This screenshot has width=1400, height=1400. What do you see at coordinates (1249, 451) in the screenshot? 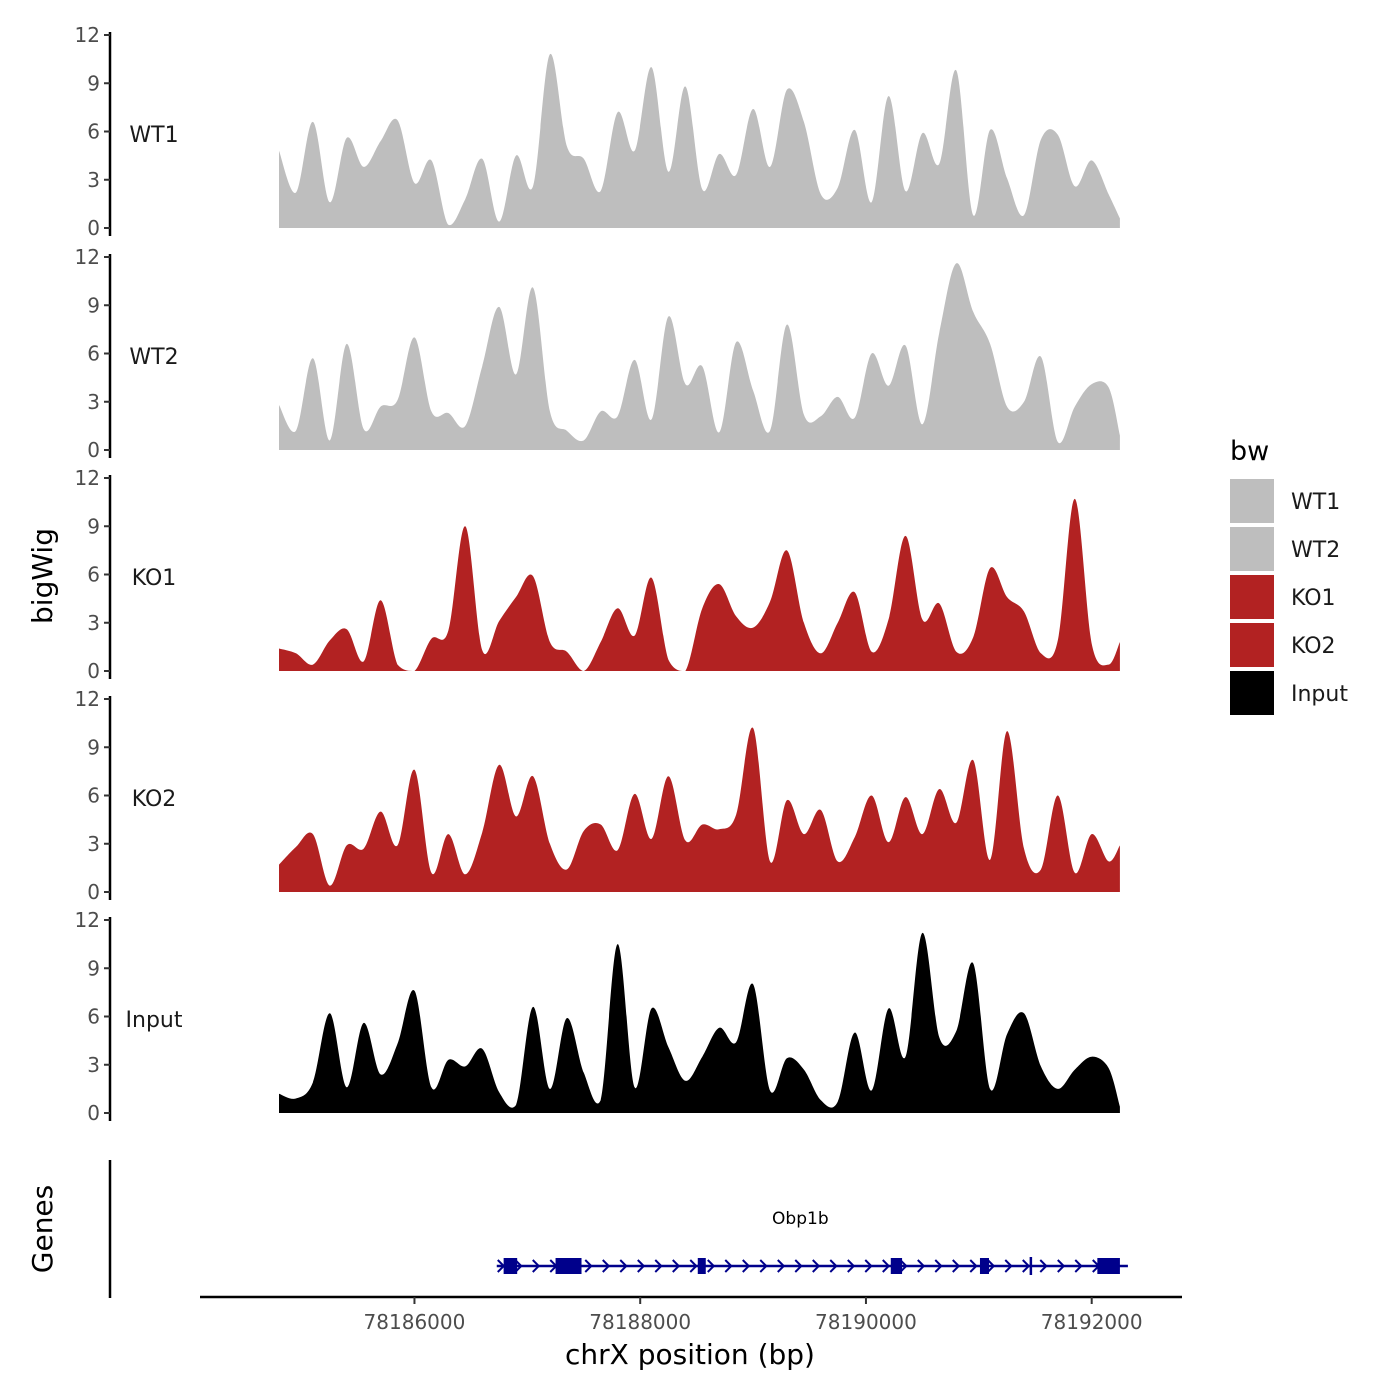
I see `legend-title: bw` at bounding box center [1249, 451].